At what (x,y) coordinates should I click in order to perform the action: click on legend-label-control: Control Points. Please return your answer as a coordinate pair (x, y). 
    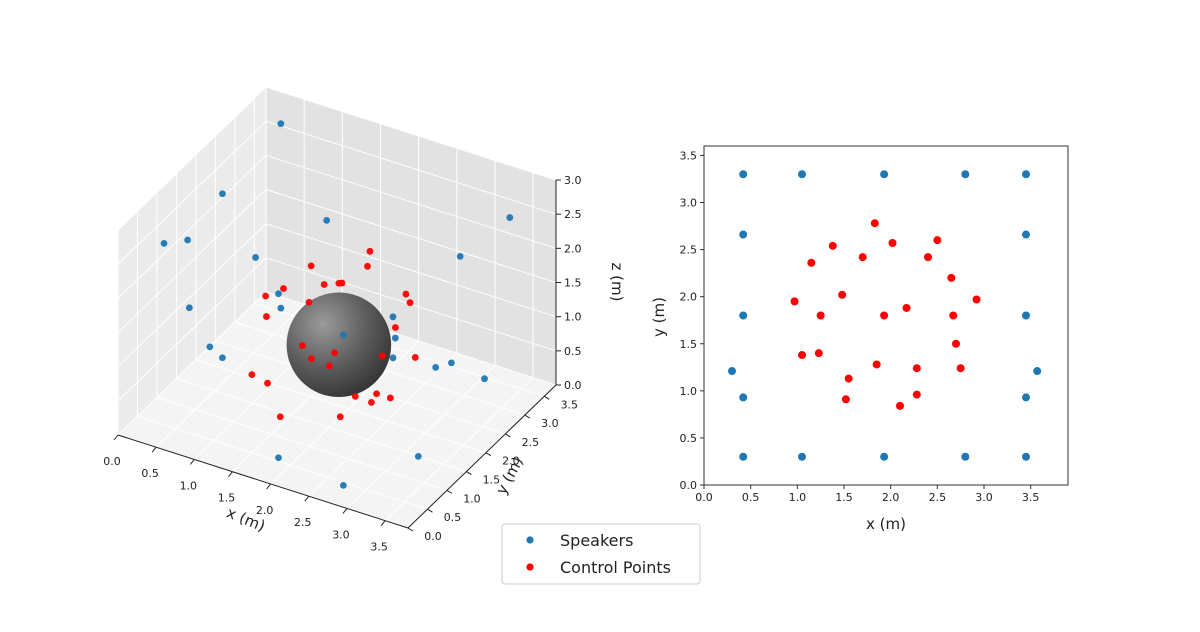
    Looking at the image, I should click on (615, 567).